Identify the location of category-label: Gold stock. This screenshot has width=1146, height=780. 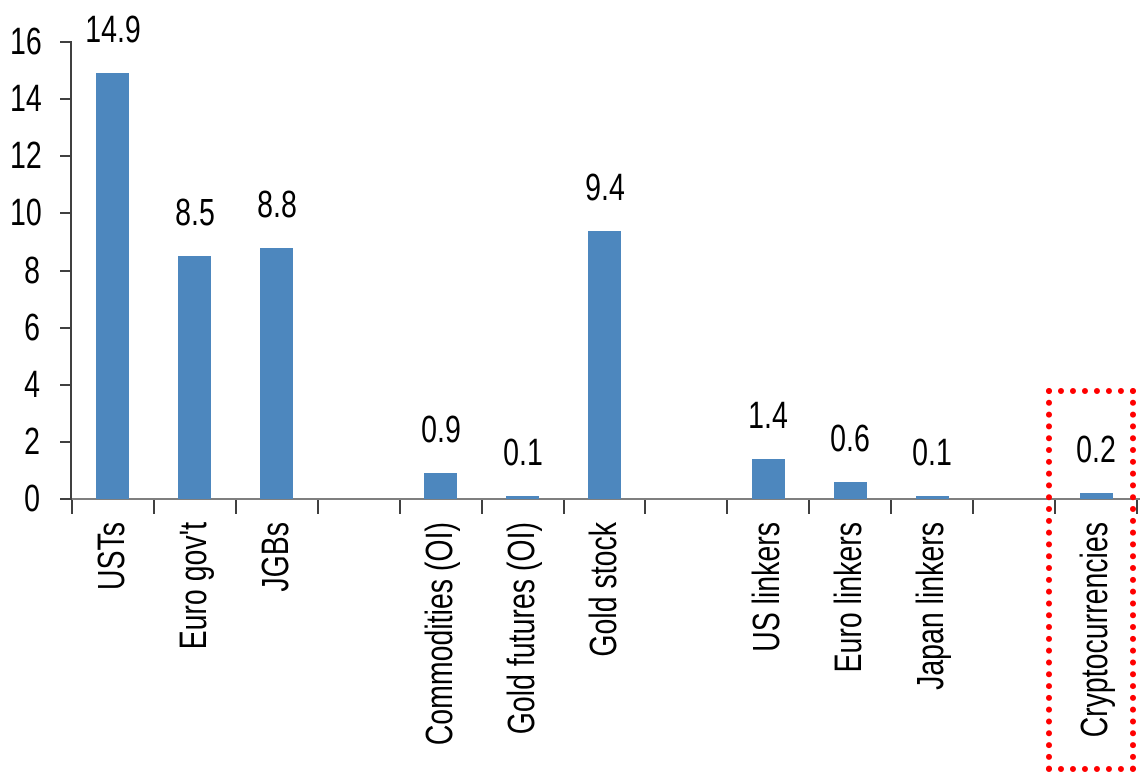
(603, 589).